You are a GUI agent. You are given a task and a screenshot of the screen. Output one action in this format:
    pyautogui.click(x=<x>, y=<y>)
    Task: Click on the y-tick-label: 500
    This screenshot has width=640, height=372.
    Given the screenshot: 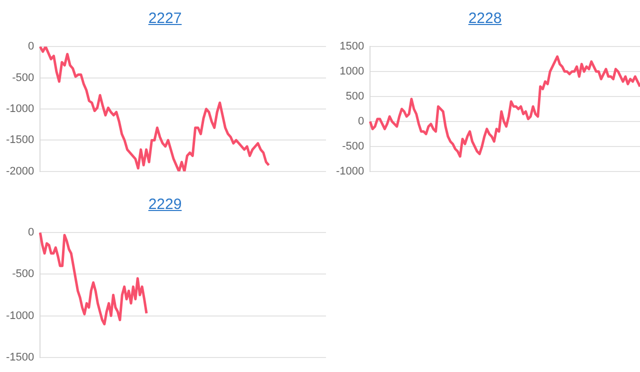 What is the action you would take?
    pyautogui.click(x=355, y=96)
    